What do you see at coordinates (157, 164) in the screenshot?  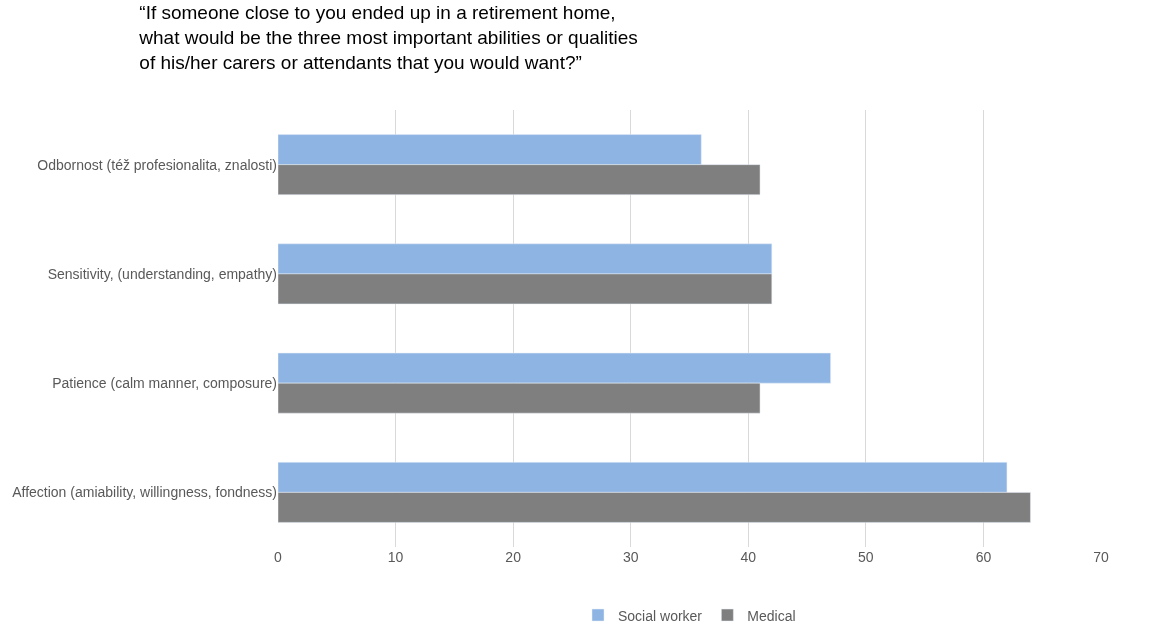 I see `y-tick-label: Odbornost (též profesionalita, znalosti)` at bounding box center [157, 164].